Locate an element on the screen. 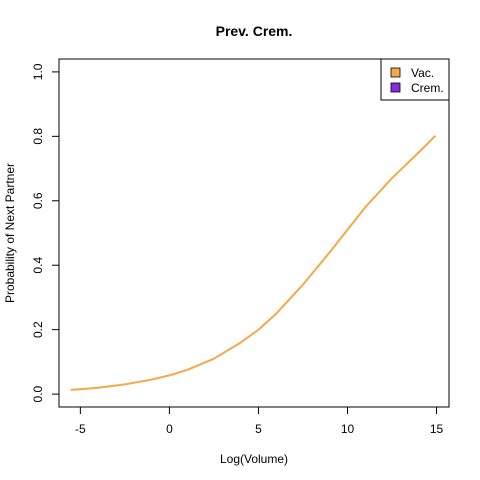  y-tick-label: 0.2 is located at coordinates (38, 329).